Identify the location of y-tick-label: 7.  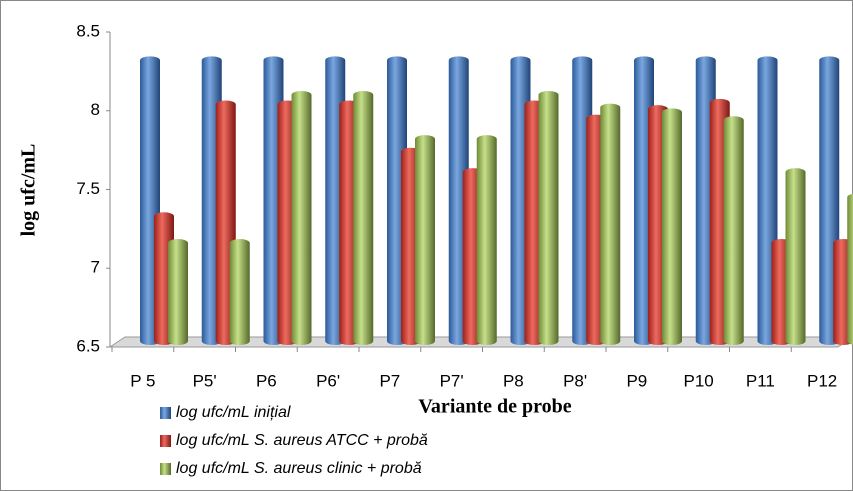
(95, 267).